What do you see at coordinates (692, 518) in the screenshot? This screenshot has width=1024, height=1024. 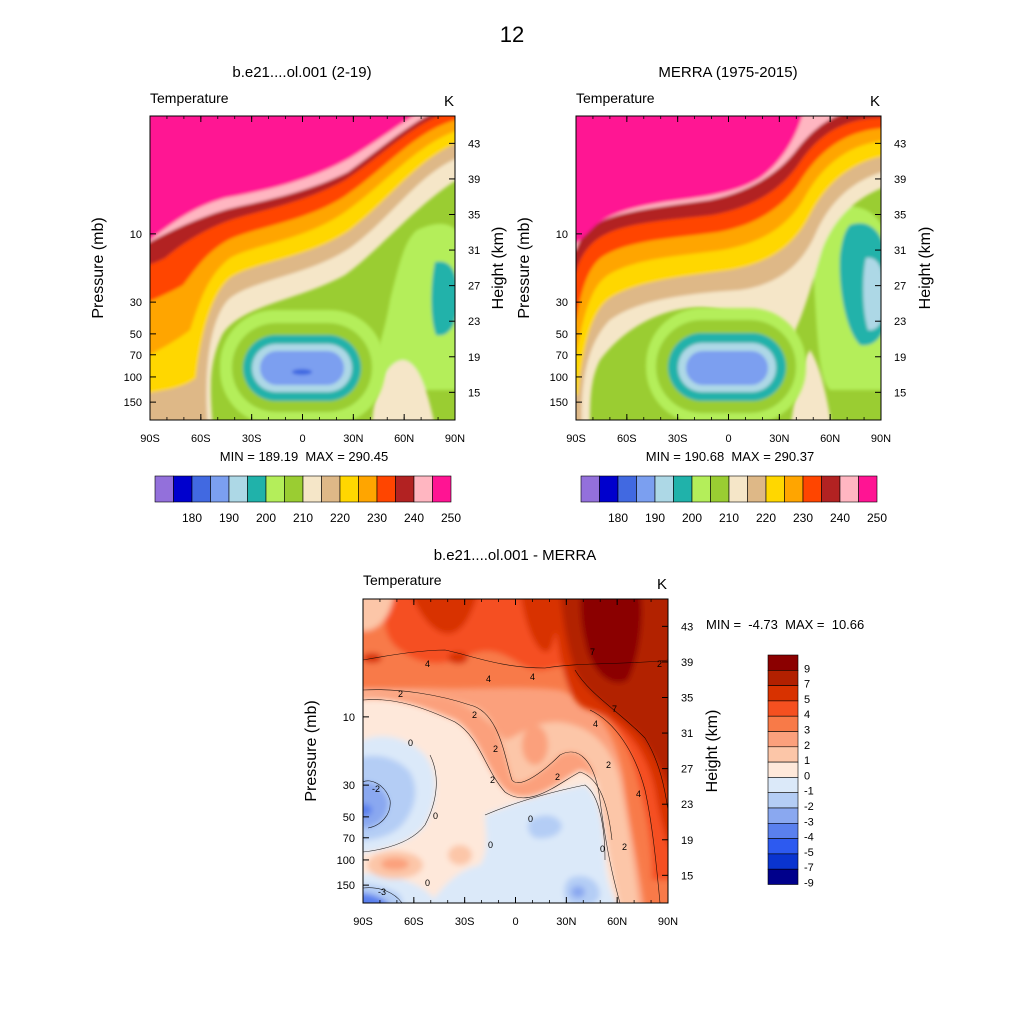 I see `colorbar-label: 200` at bounding box center [692, 518].